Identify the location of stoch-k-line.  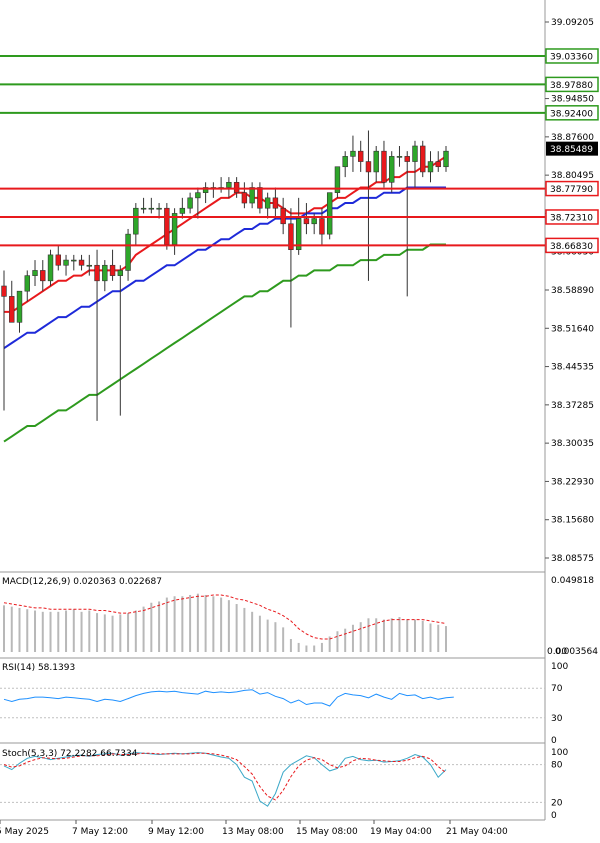
(225, 779).